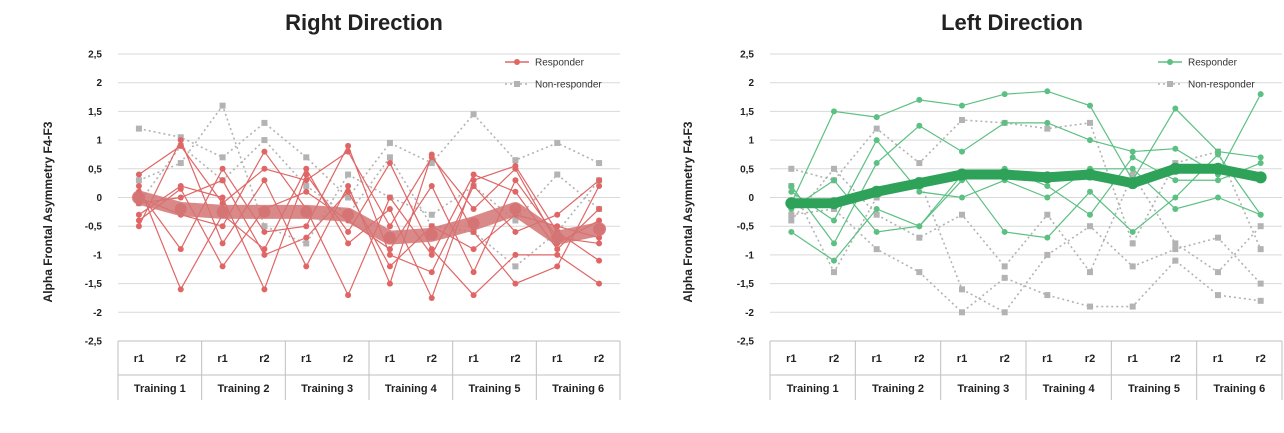 This screenshot has width=1284, height=433. I want to click on y-tick-label: -1,5, so click(746, 284).